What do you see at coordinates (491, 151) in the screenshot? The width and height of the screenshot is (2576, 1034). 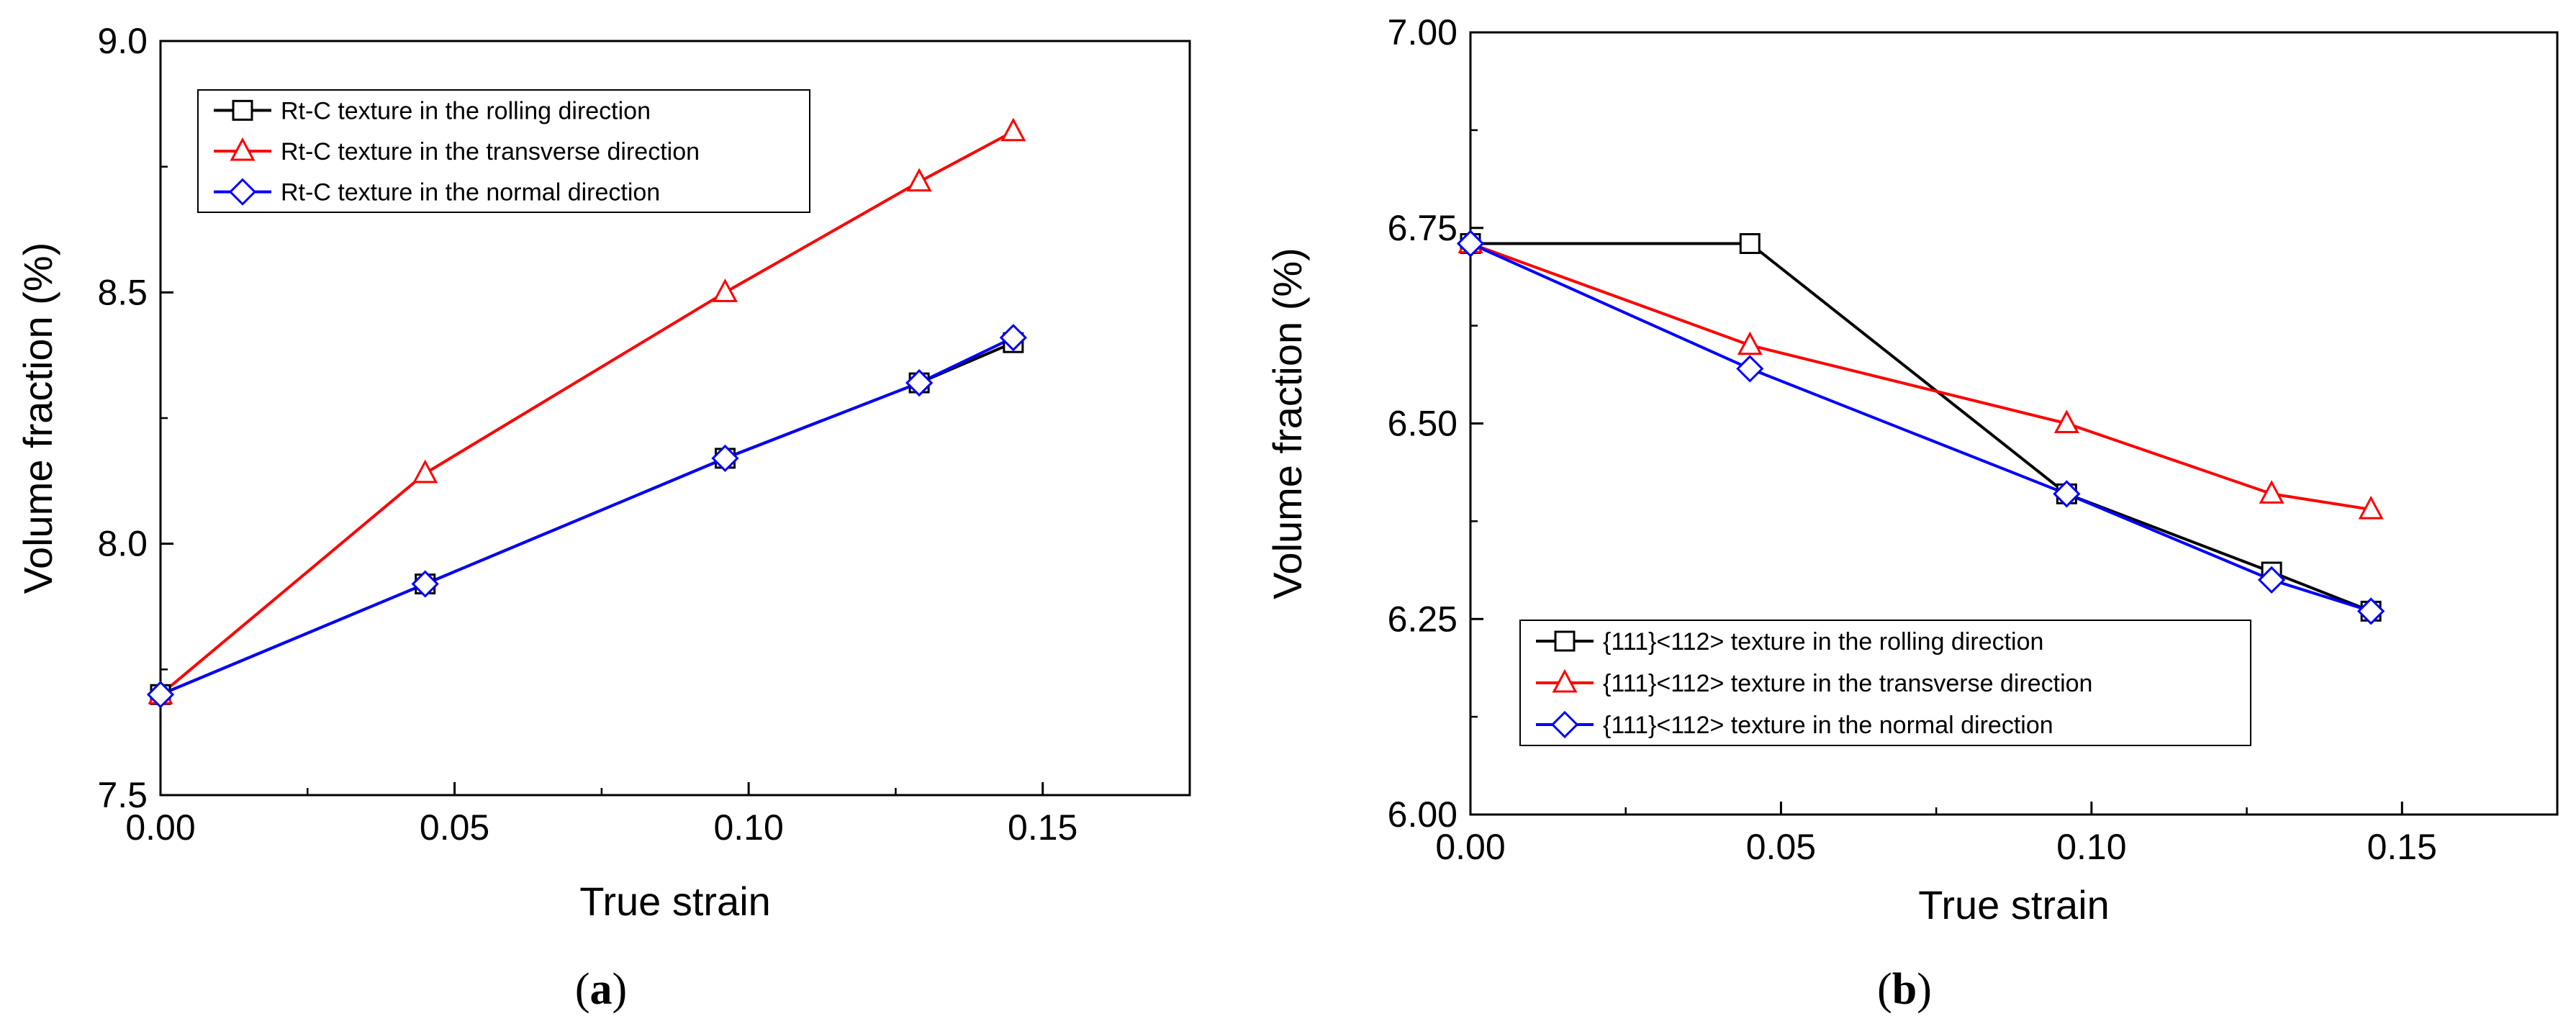 I see `legend-label: Rt-C texture in the transverse direction` at bounding box center [491, 151].